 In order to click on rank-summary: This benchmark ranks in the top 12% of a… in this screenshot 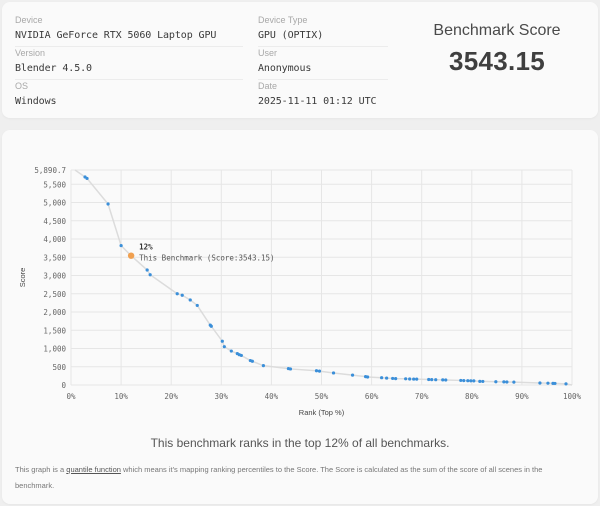, I will do `click(300, 443)`.